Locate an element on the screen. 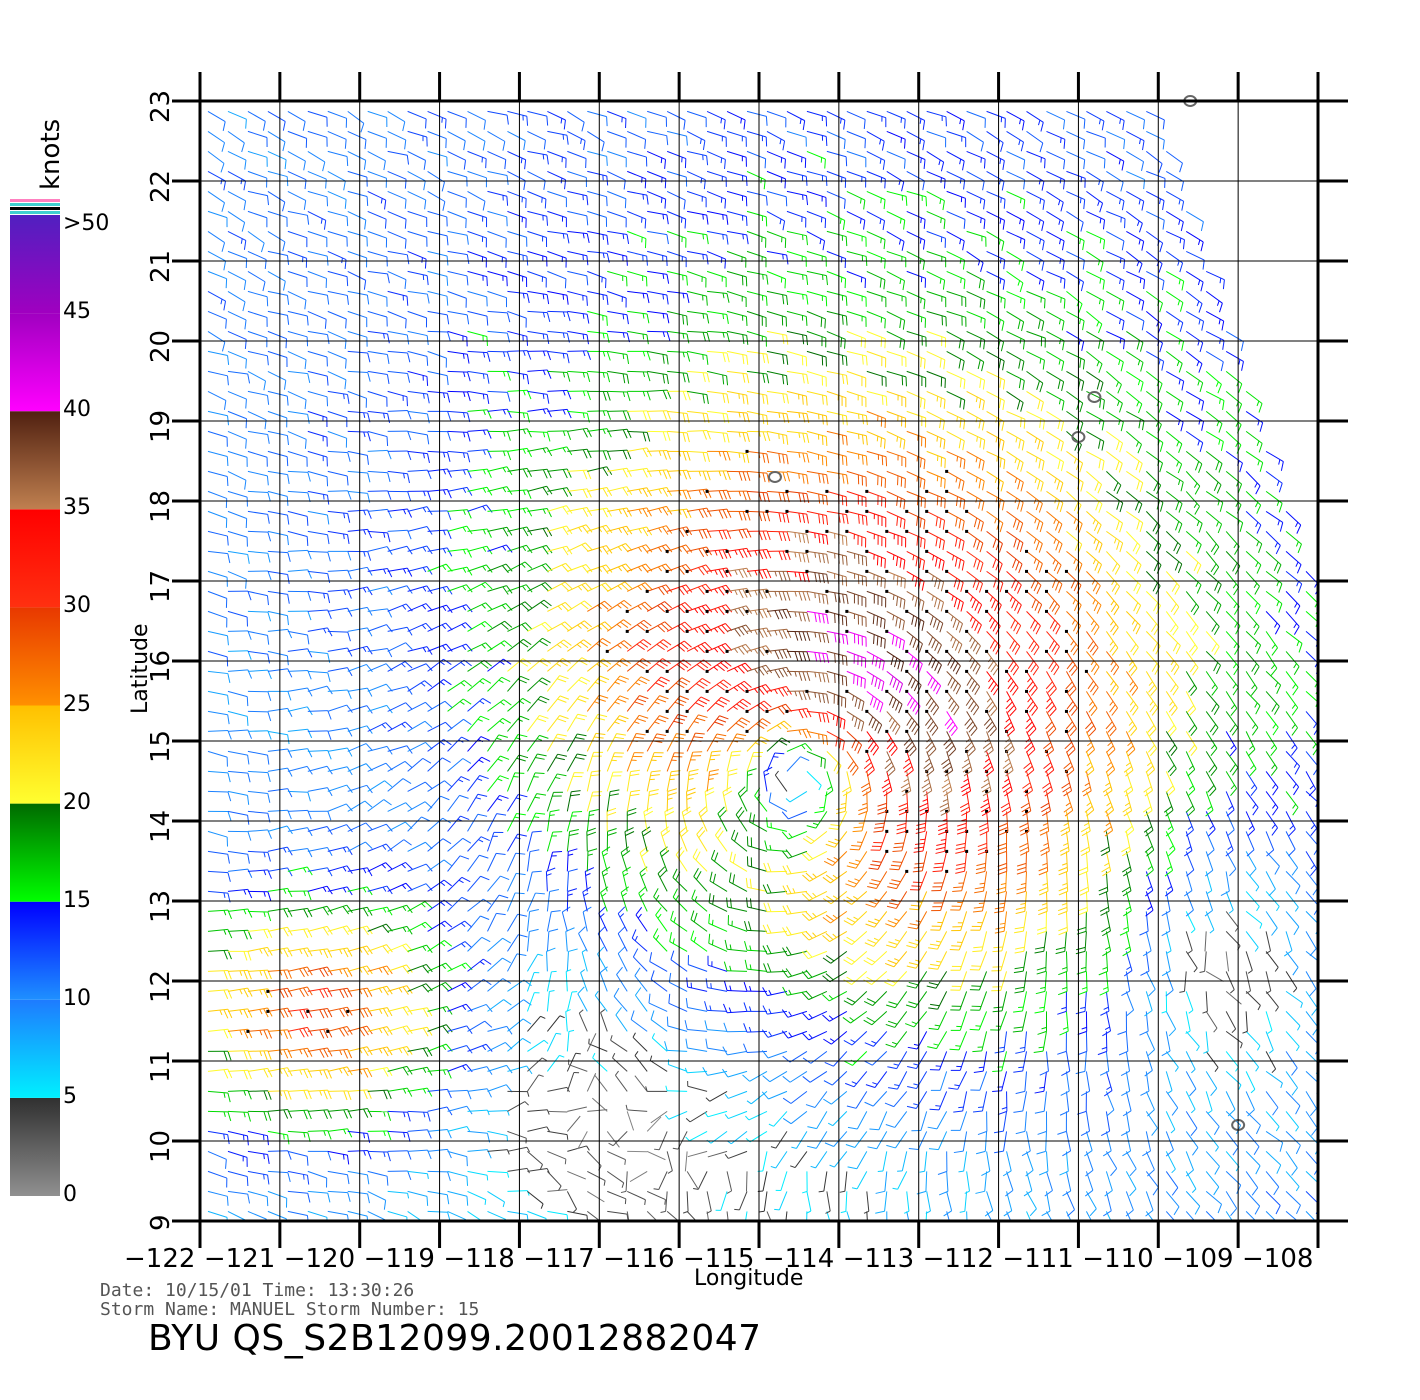 This screenshot has width=1420, height=1400. colorbar-band is located at coordinates (35, 656).